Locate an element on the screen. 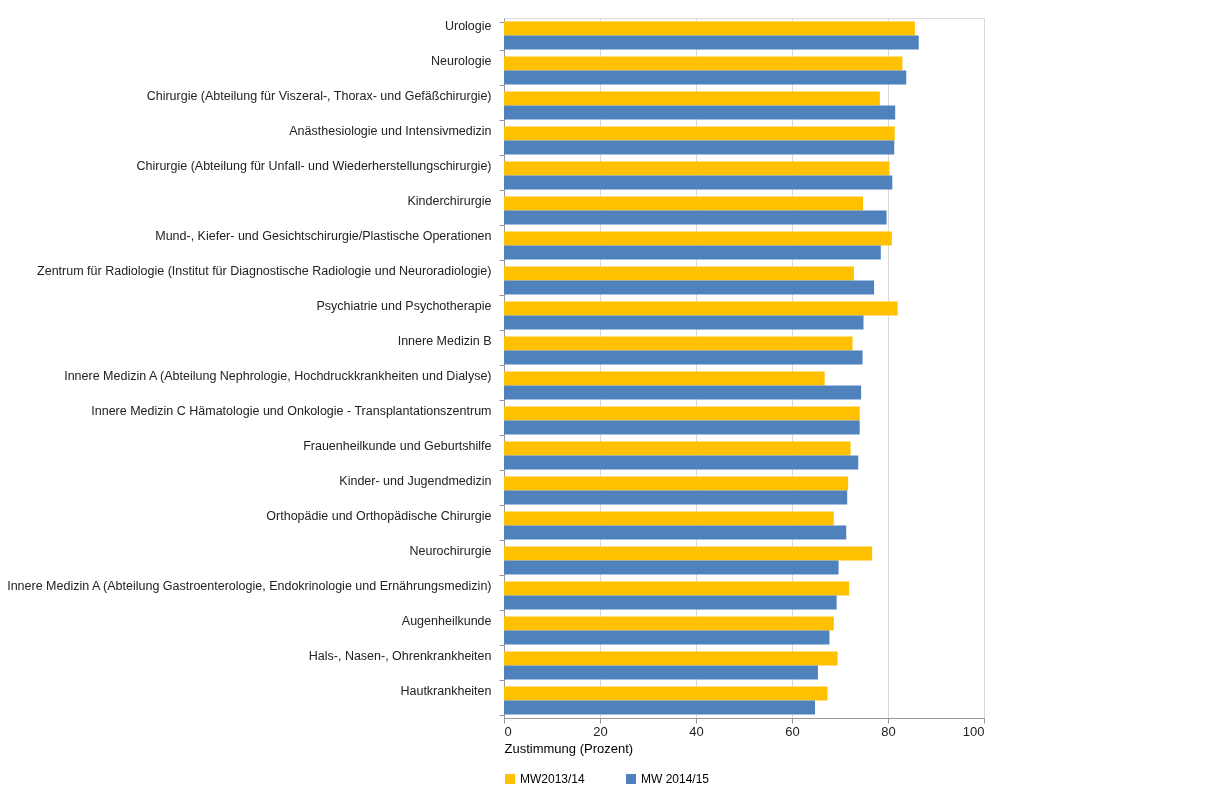 Image resolution: width=1210 pixels, height=798 pixels. y-tick-label: Hals-, Nasen-, Ohrenkrankheiten is located at coordinates (400, 656).